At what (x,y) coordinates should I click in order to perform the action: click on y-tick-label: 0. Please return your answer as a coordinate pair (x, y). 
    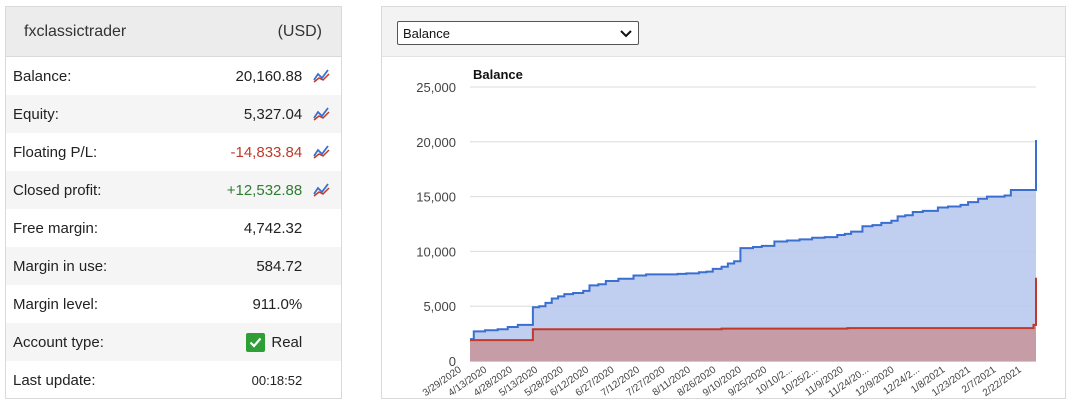
    Looking at the image, I should click on (452, 361).